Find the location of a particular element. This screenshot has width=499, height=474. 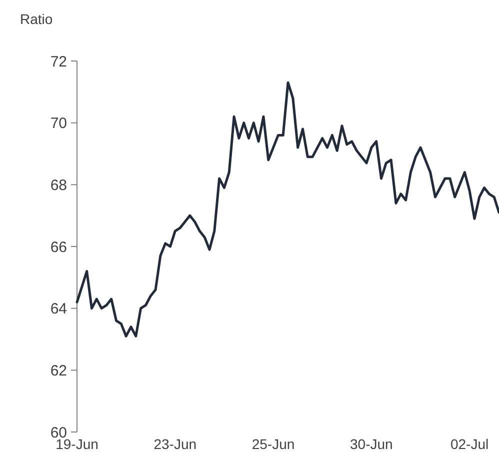

y-tick-label: 62 is located at coordinates (58, 371).